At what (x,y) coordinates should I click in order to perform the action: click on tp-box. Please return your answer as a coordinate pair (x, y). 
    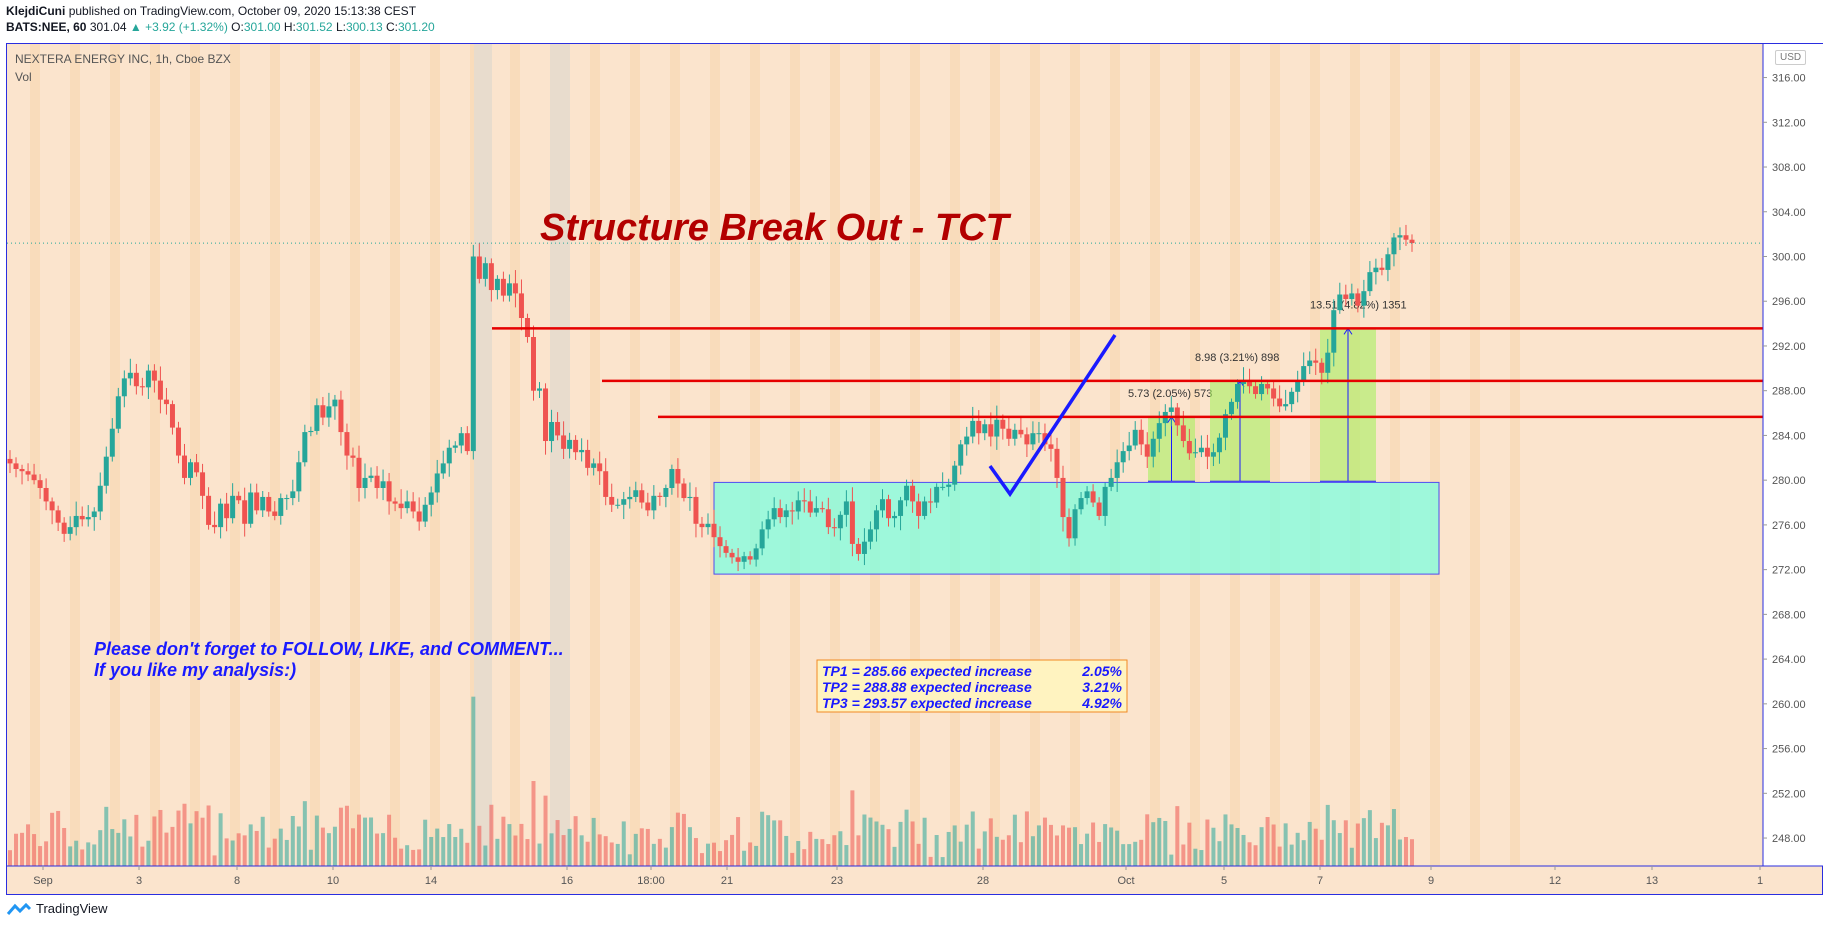
    Looking at the image, I should click on (972, 686).